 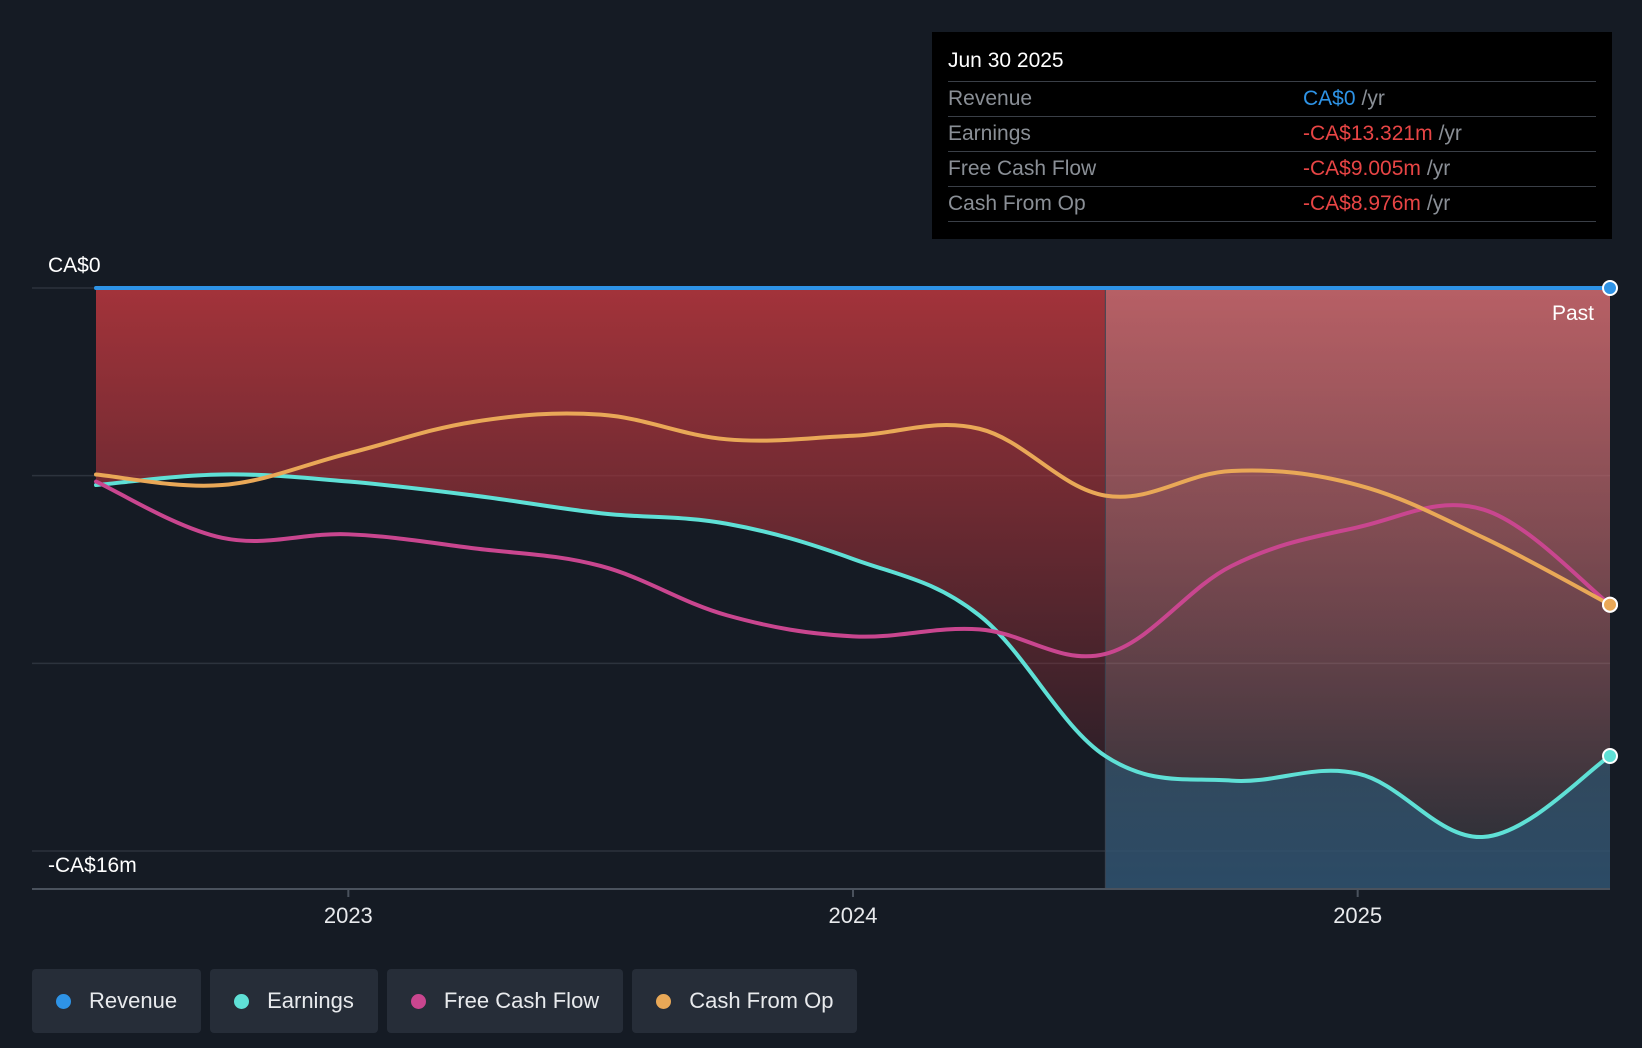 I want to click on earnings-dot-icon, so click(x=242, y=1001).